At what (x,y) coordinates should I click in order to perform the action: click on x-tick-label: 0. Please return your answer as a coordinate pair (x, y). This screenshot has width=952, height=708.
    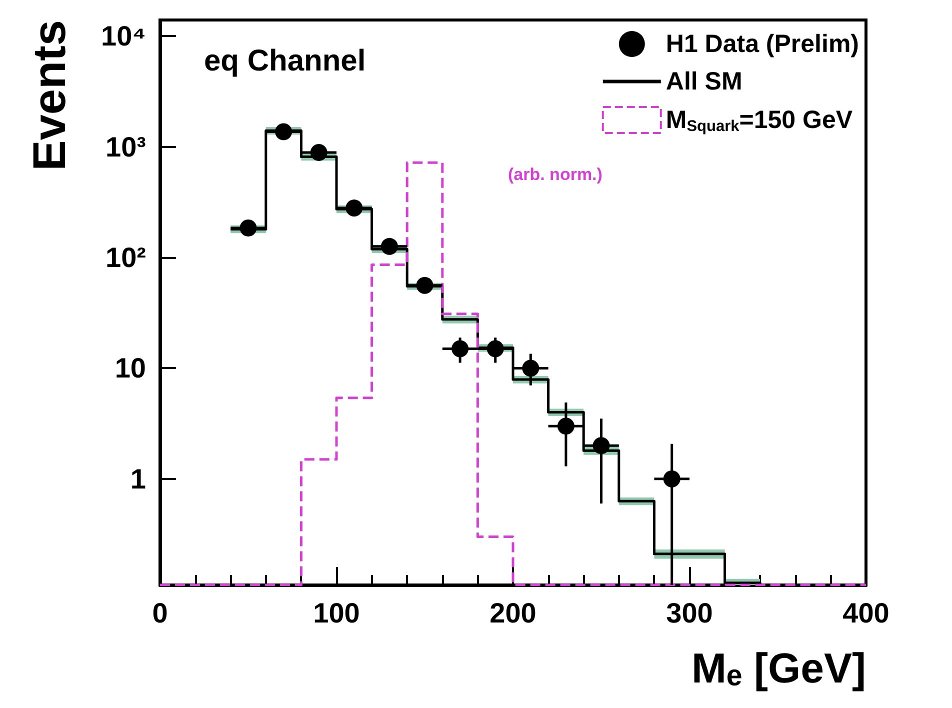
    Looking at the image, I should click on (160, 613).